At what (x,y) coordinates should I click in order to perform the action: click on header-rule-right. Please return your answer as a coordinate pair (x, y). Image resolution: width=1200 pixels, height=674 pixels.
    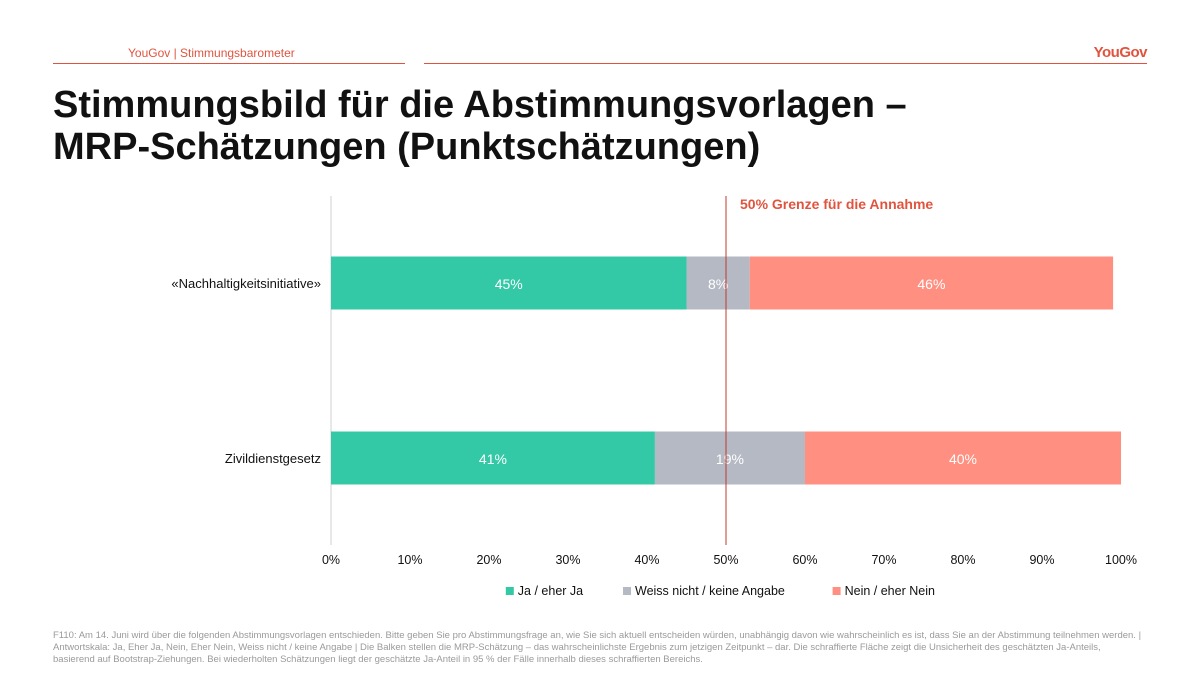
    Looking at the image, I should click on (785, 63).